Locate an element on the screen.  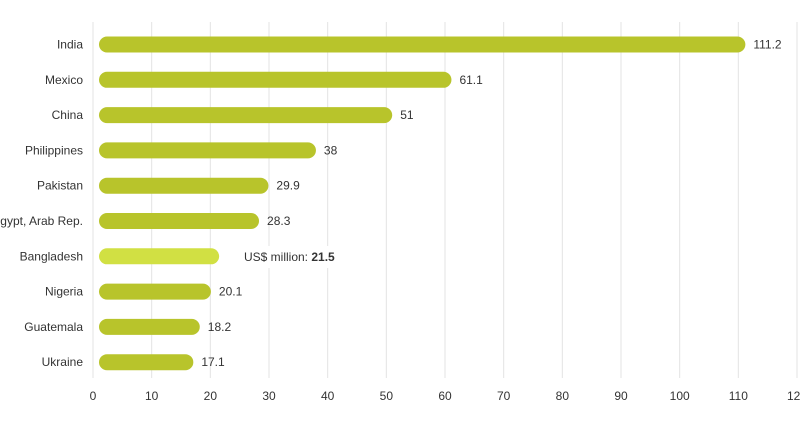
data-label: 38 is located at coordinates (331, 150).